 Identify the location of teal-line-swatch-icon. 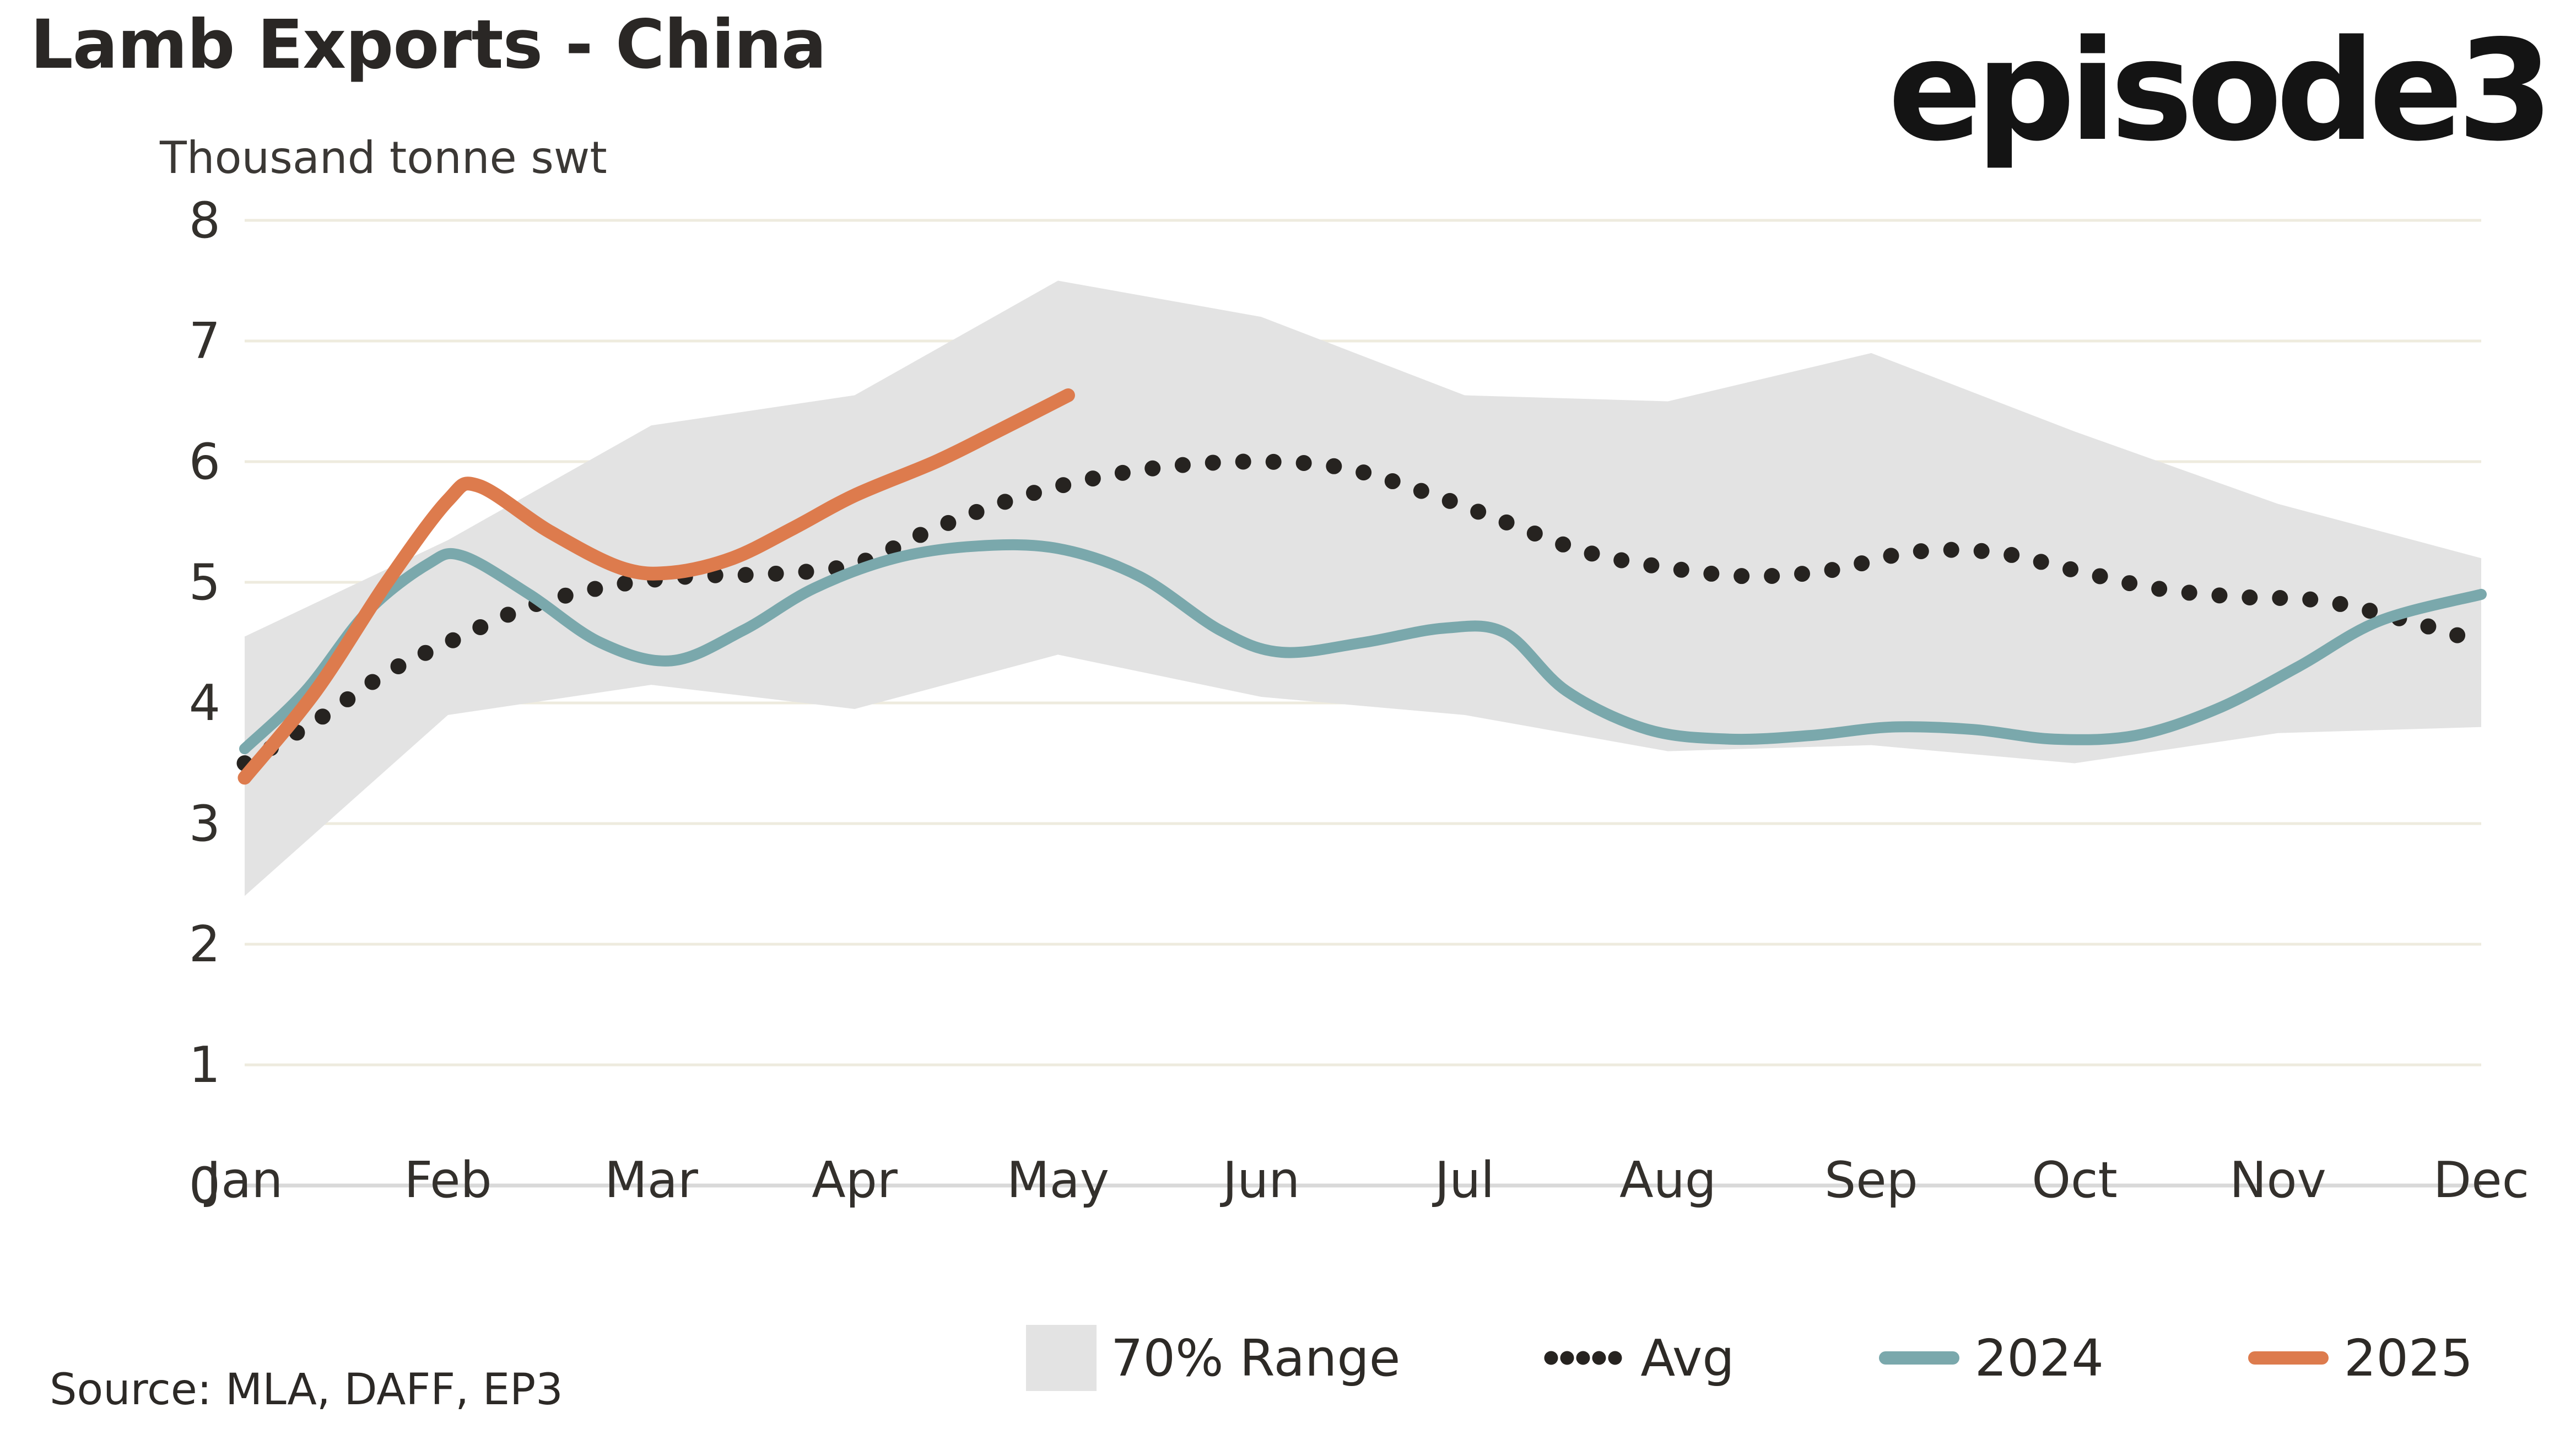
(1918, 1358).